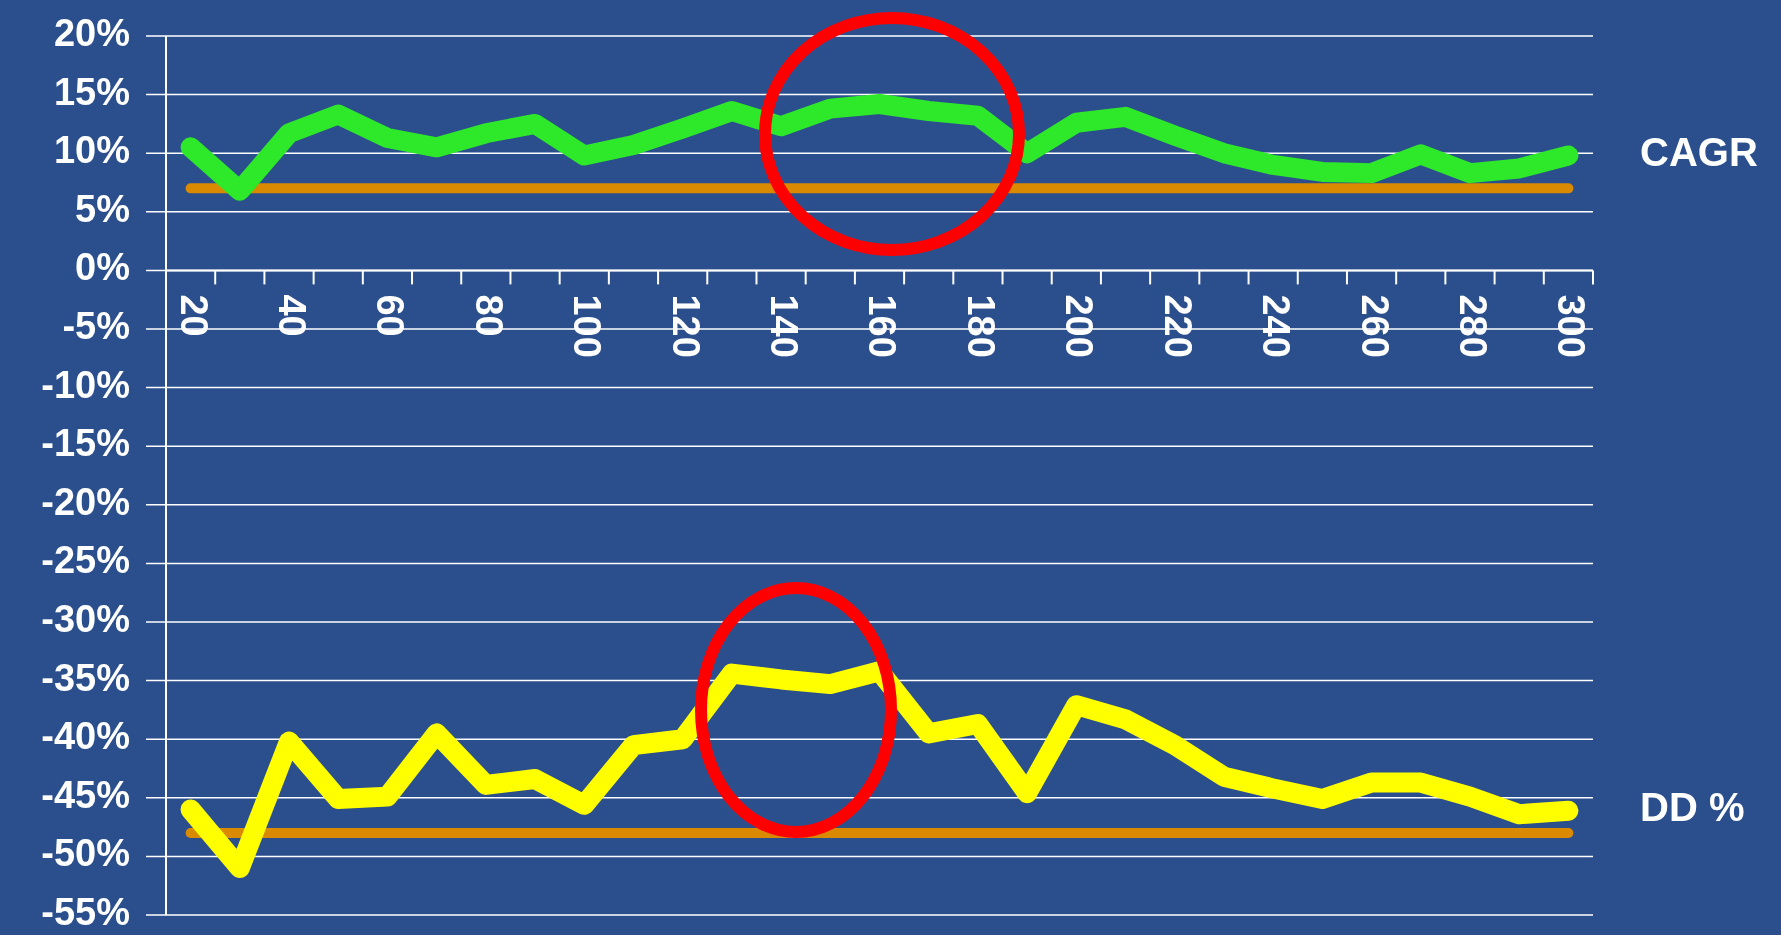 The width and height of the screenshot is (1781, 935). What do you see at coordinates (291, 315) in the screenshot?
I see `x-tick-label: 40` at bounding box center [291, 315].